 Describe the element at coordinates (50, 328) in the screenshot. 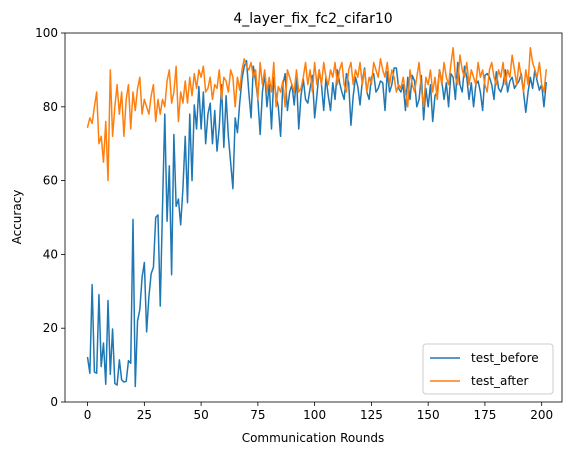

I see `y-tick-label: 20` at that location.